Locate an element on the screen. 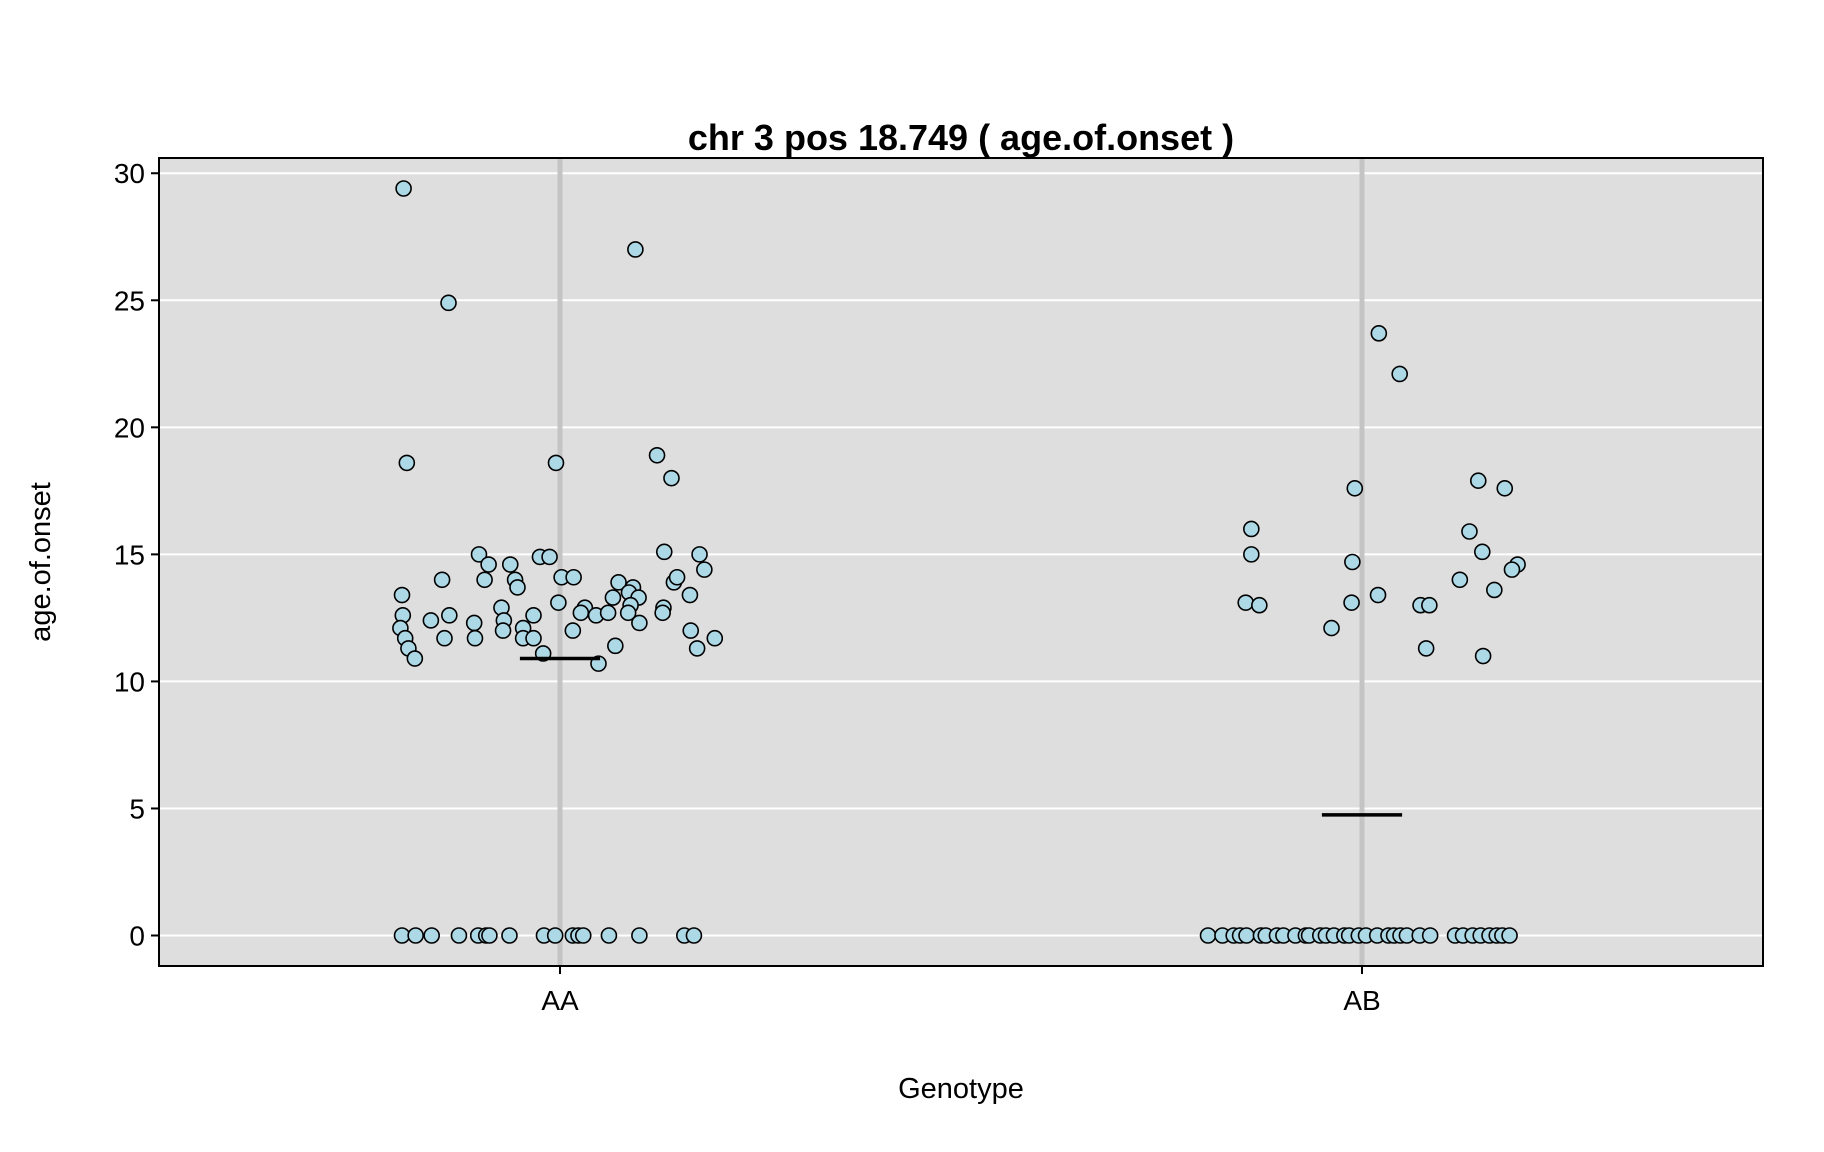 This screenshot has height=1152, width=1824. y-tick-label: 15 is located at coordinates (129, 554).